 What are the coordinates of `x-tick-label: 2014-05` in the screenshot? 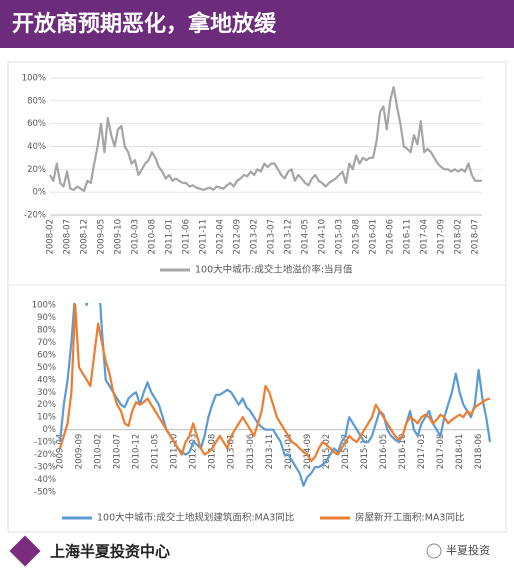 It's located at (306, 237).